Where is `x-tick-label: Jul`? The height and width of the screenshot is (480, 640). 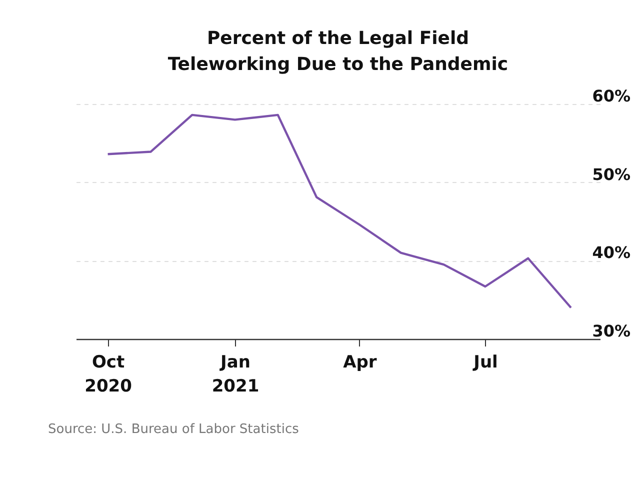 x-tick-label: Jul is located at coordinates (485, 362).